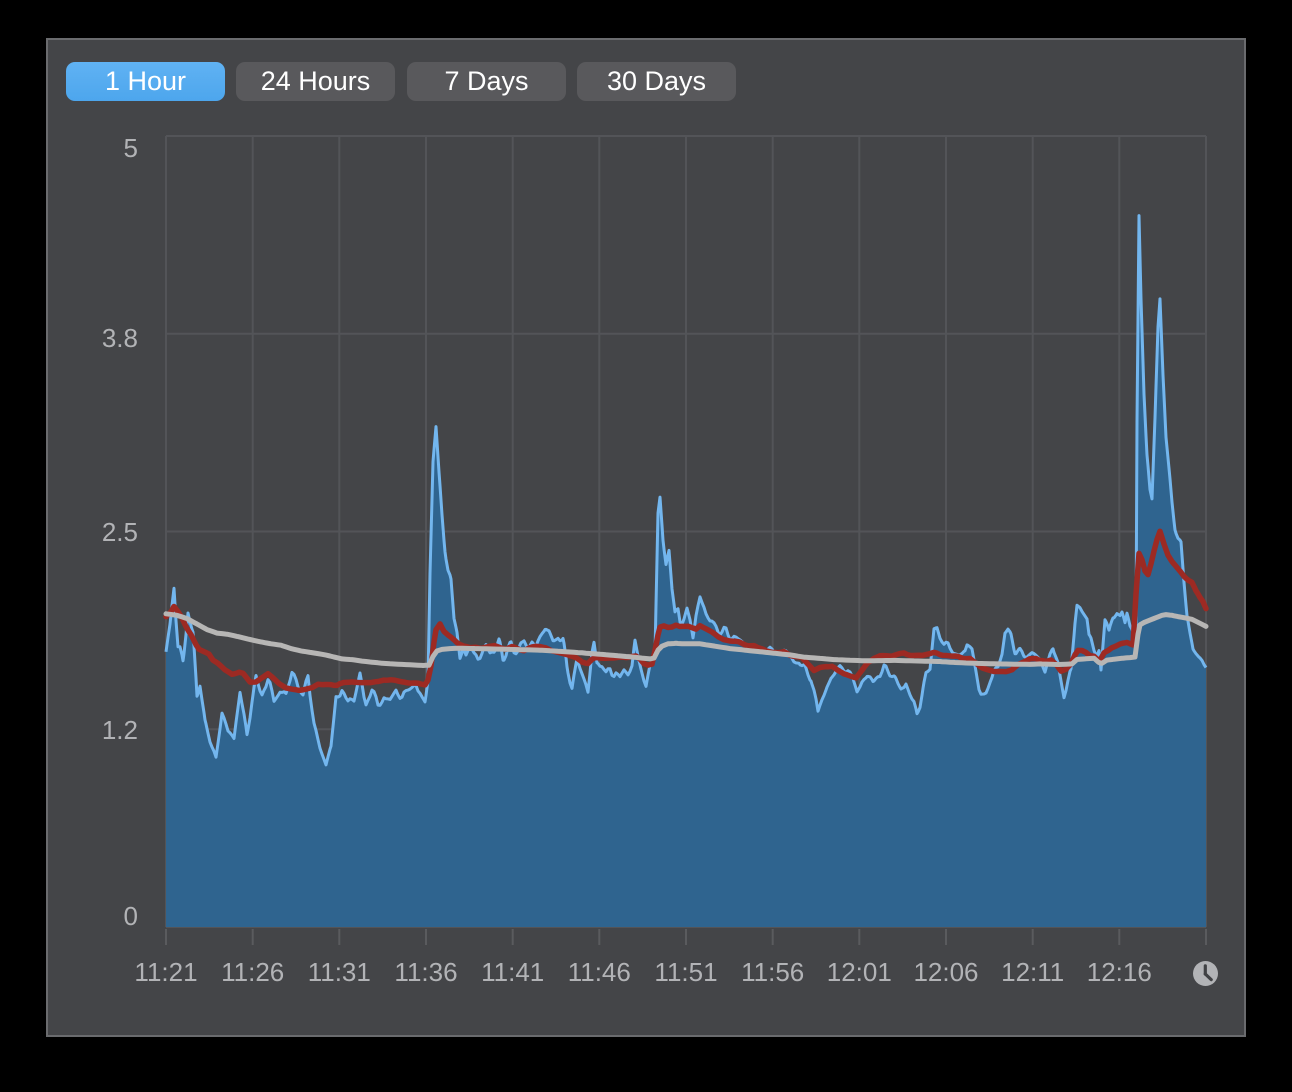 This screenshot has width=1292, height=1092. Describe the element at coordinates (120, 730) in the screenshot. I see `svg-text: 1.2` at that location.